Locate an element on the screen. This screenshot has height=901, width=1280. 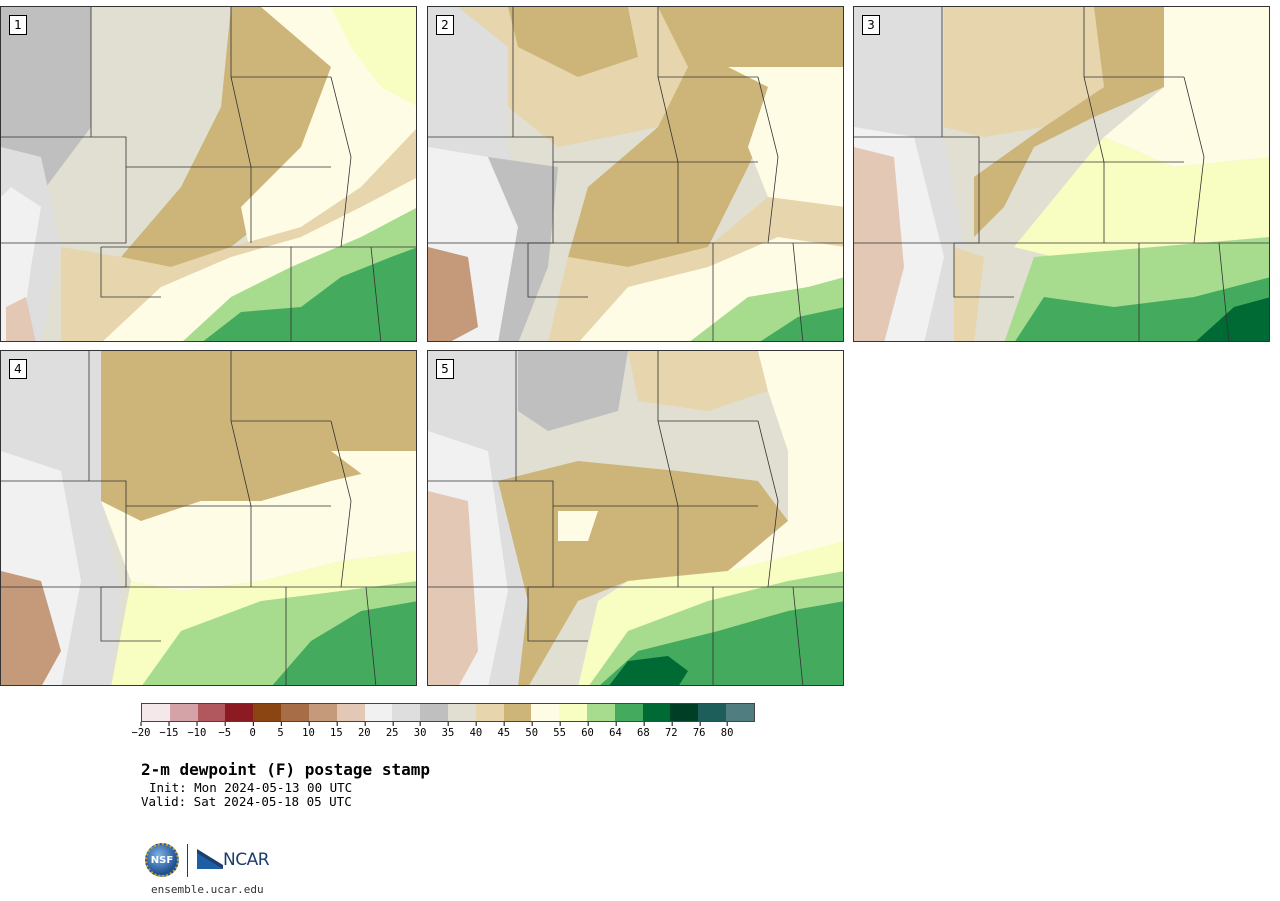
colorbar-tick-label: 15 is located at coordinates (336, 730).